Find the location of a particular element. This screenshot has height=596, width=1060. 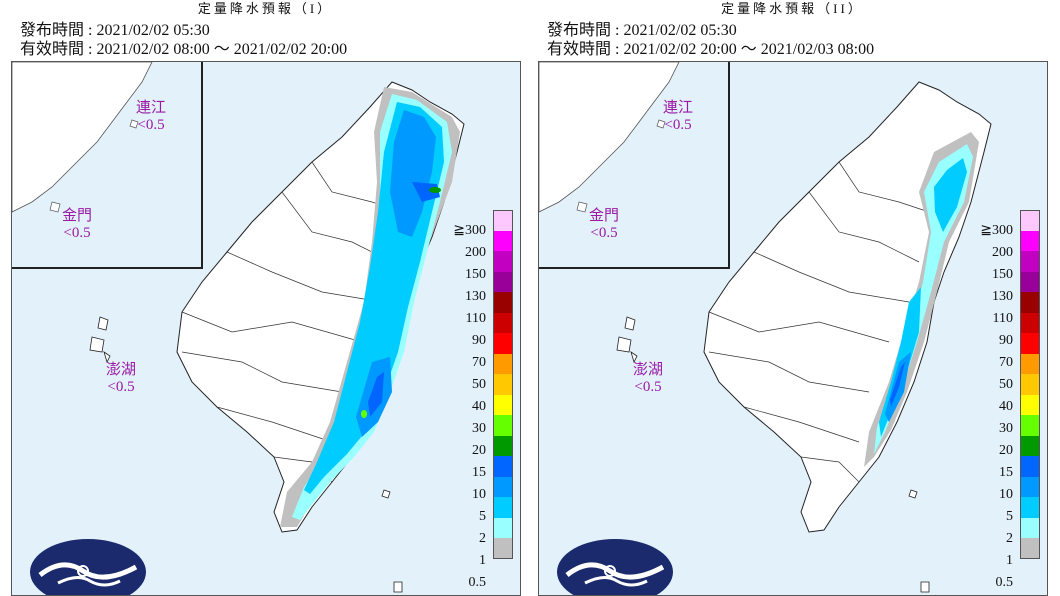

legend-tick-label: 5 is located at coordinates (1009, 516).